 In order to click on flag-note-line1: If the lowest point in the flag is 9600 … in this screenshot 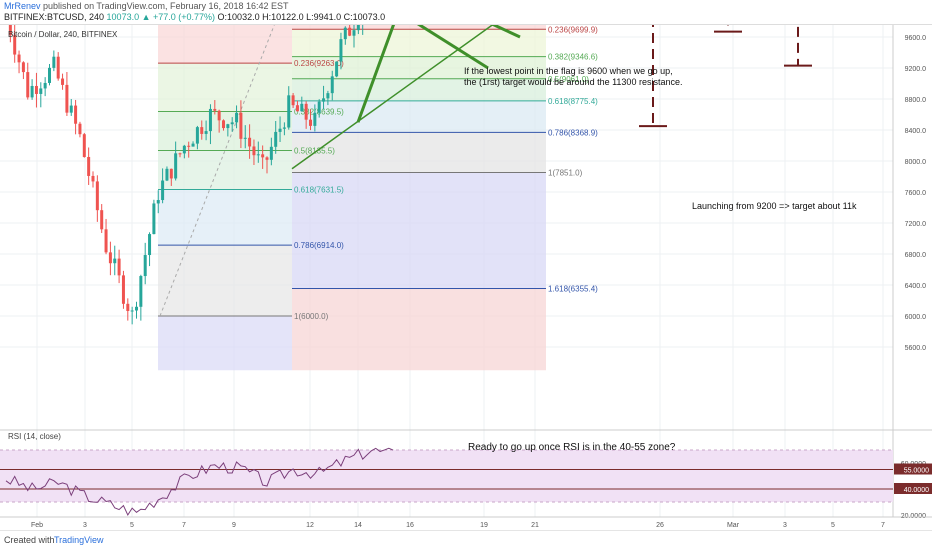, I will do `click(568, 71)`.